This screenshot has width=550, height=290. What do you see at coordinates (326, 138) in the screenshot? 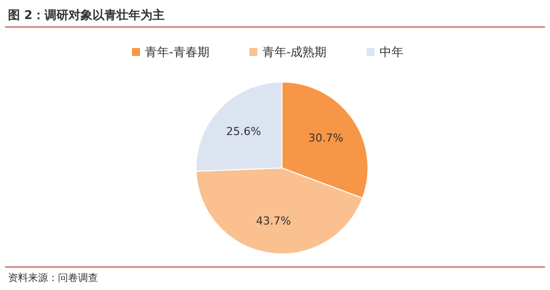
I see `data-label: 30.7%` at bounding box center [326, 138].